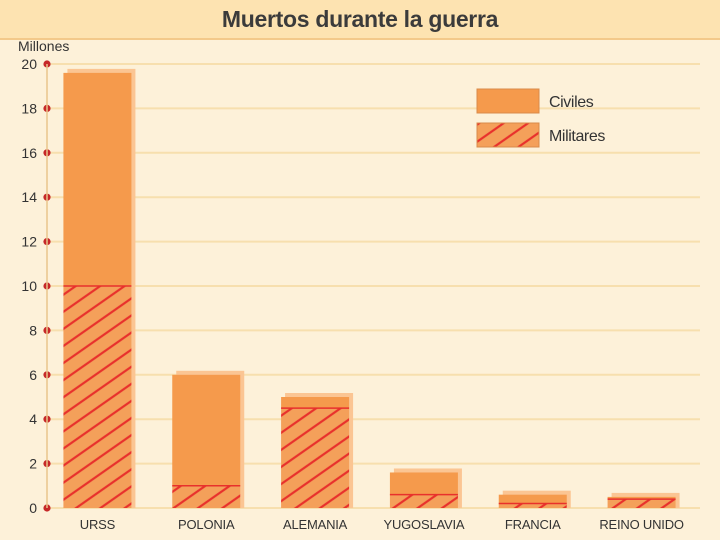 The image size is (720, 540). I want to click on x-category-label: URSS, so click(98, 524).